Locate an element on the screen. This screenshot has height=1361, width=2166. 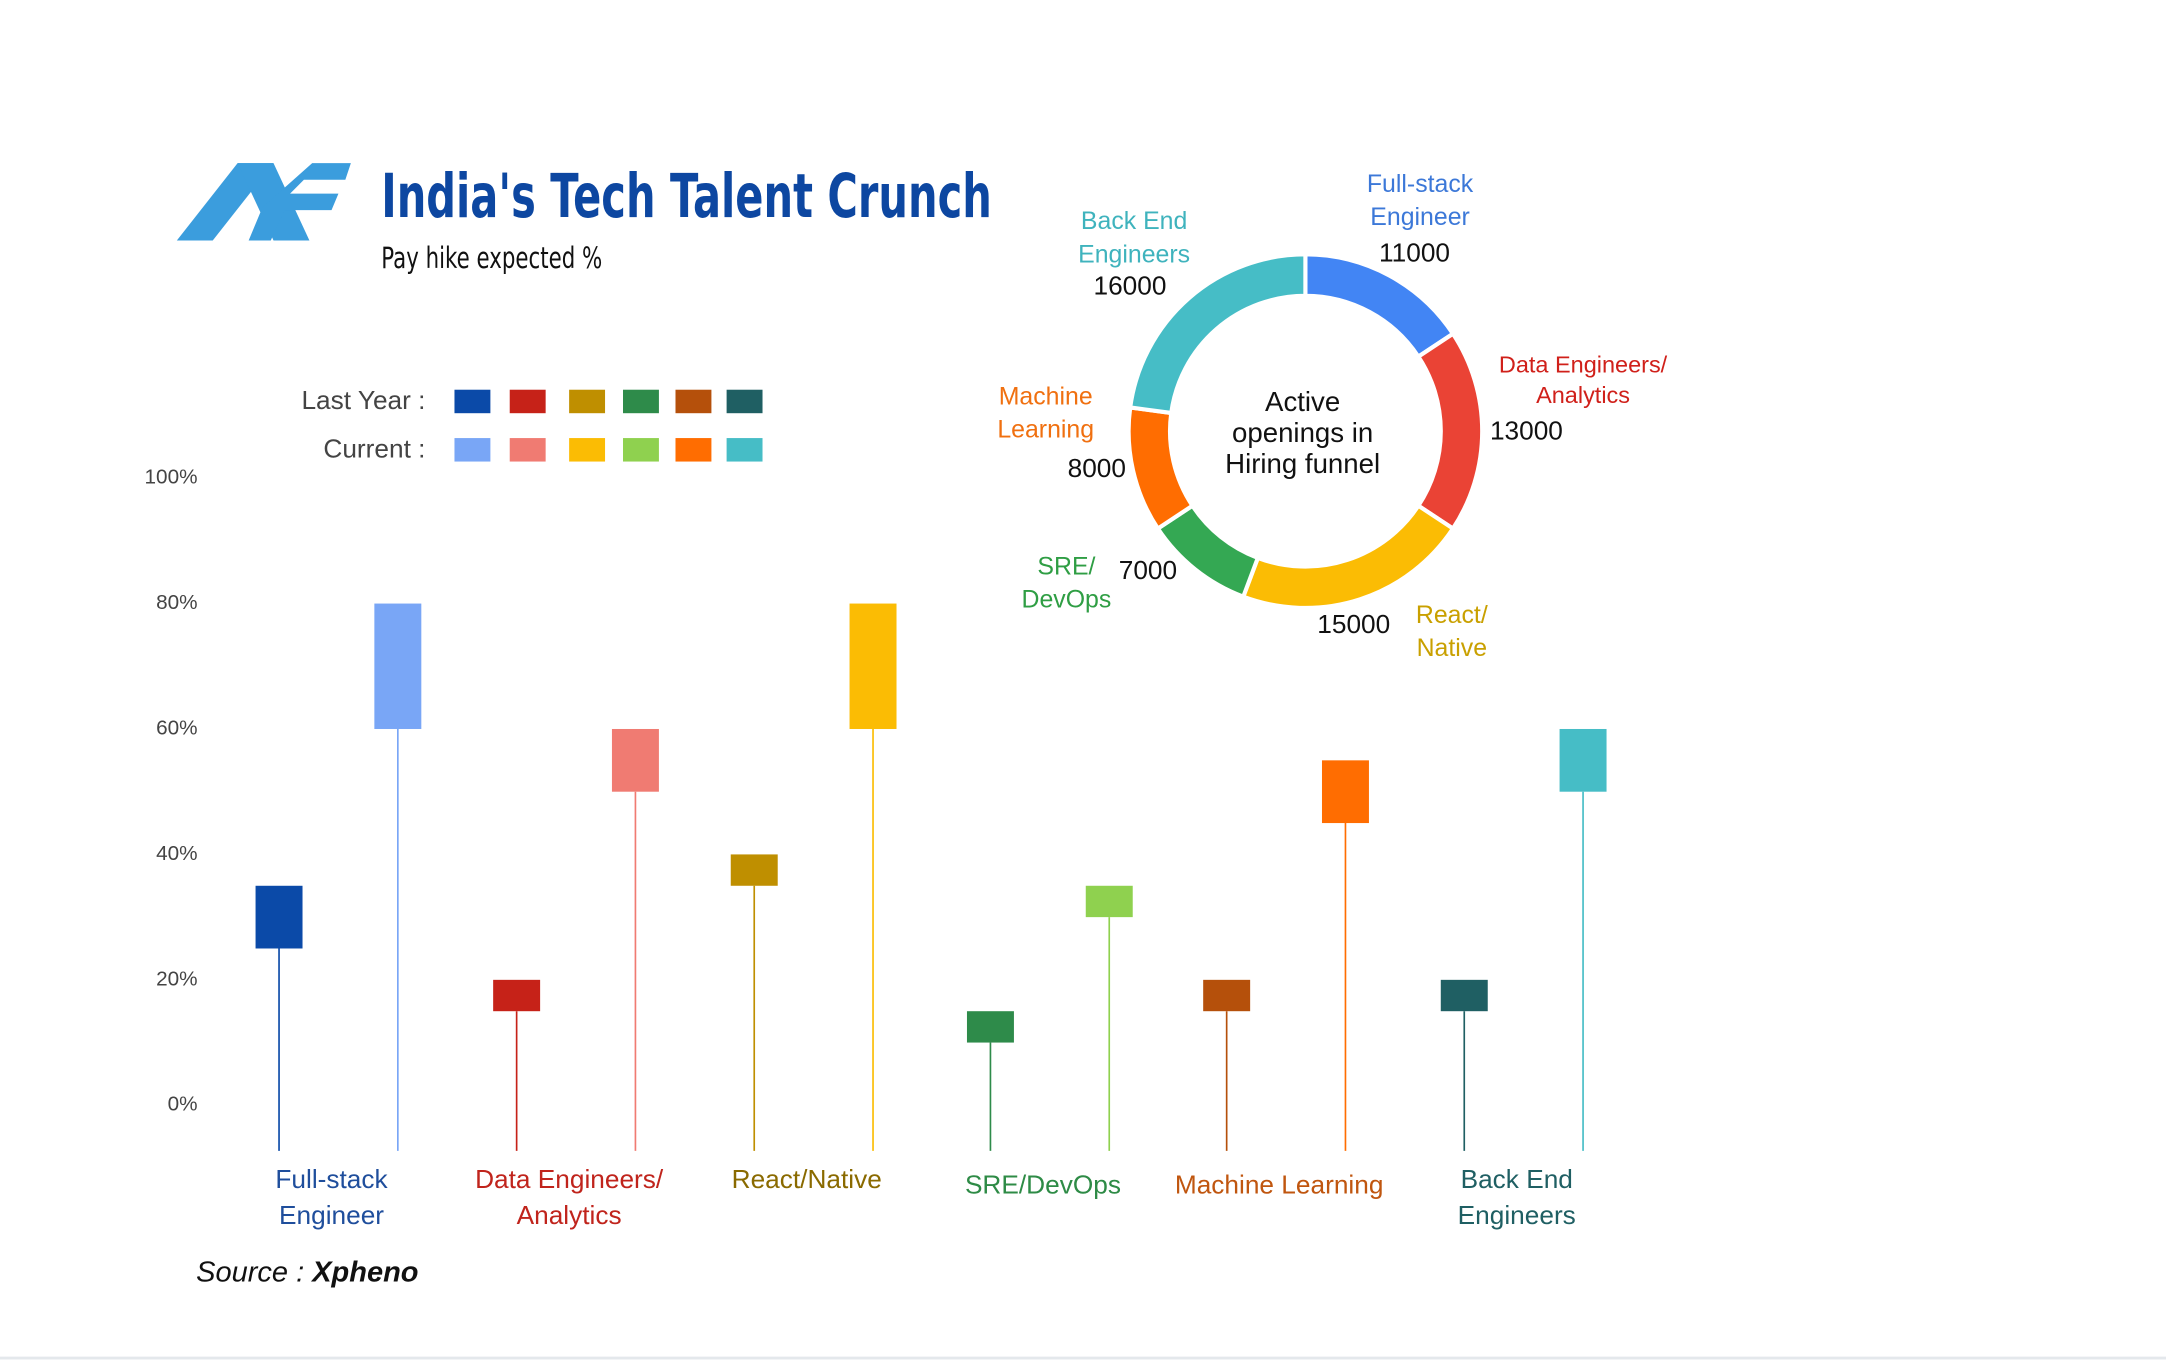
x-tick-label: Engineers is located at coordinates (1517, 1215).